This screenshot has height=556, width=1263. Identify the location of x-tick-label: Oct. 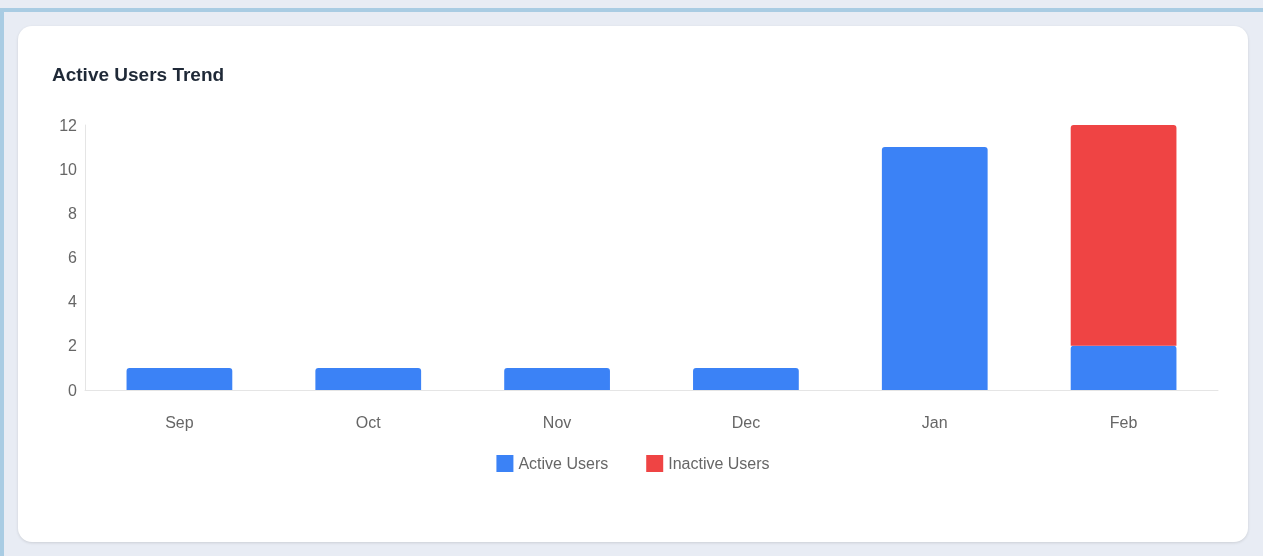
(368, 422).